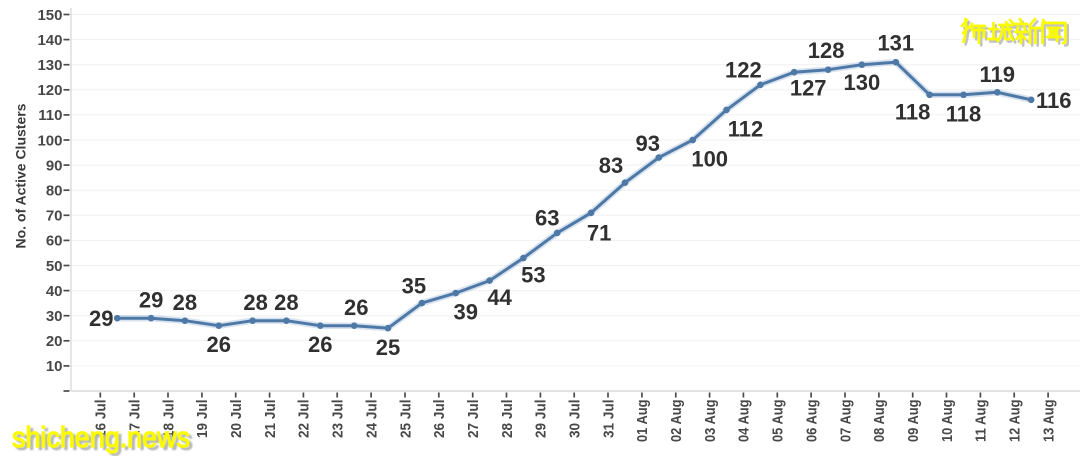  I want to click on svg-text: 10 Aug, so click(947, 421).